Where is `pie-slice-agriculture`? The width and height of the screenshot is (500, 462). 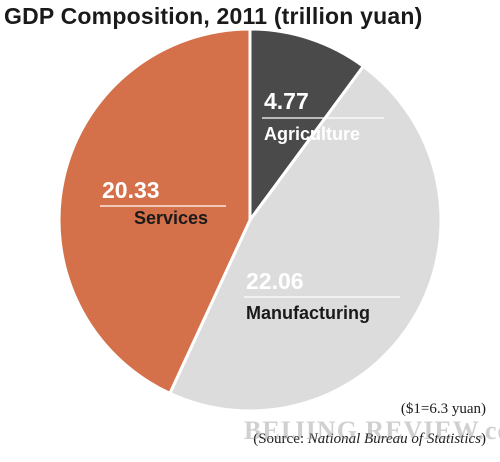 pie-slice-agriculture is located at coordinates (306, 124).